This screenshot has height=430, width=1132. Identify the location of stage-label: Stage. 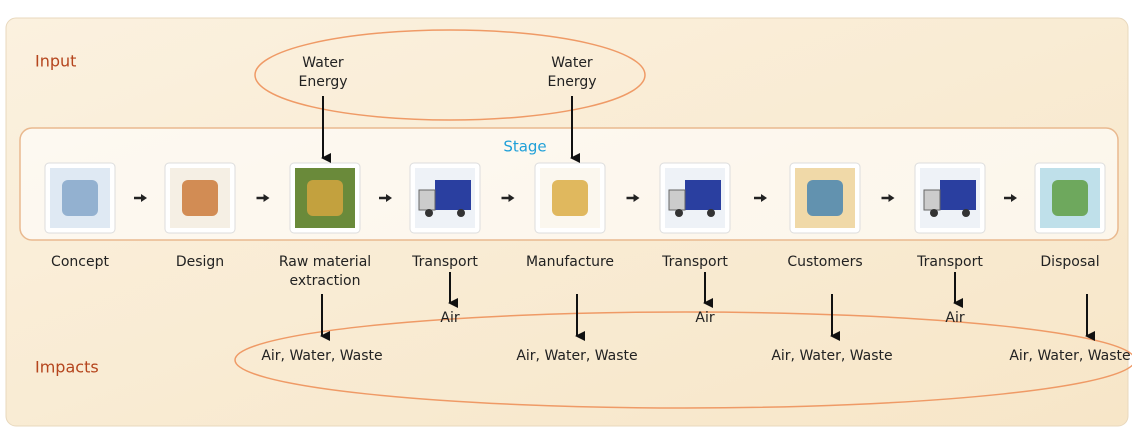
(524, 147).